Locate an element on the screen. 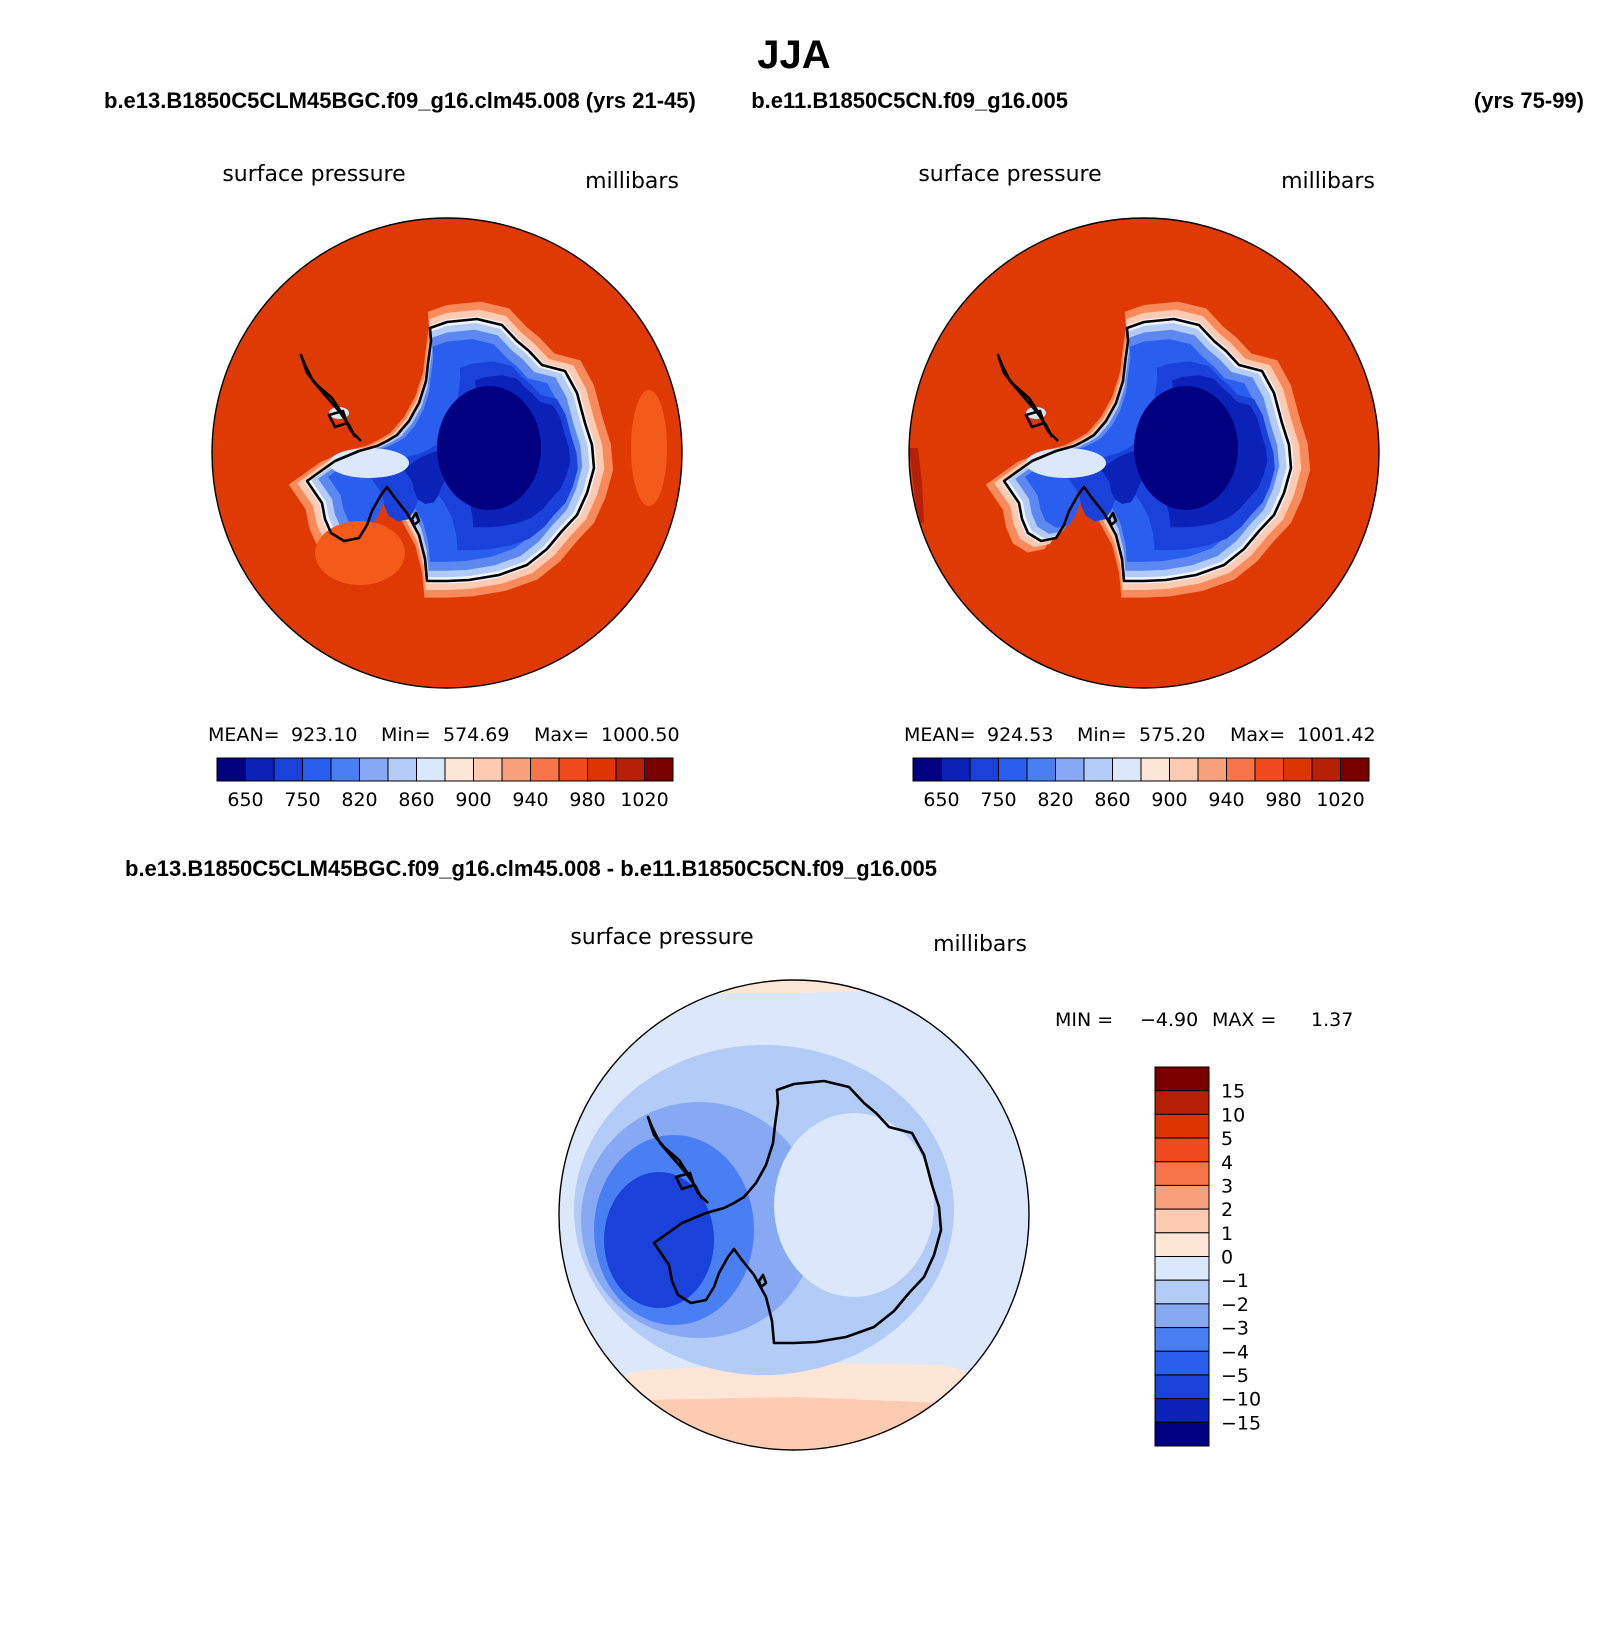 This screenshot has width=1624, height=1649. panel2-colorbar-label: 940 is located at coordinates (1226, 800).